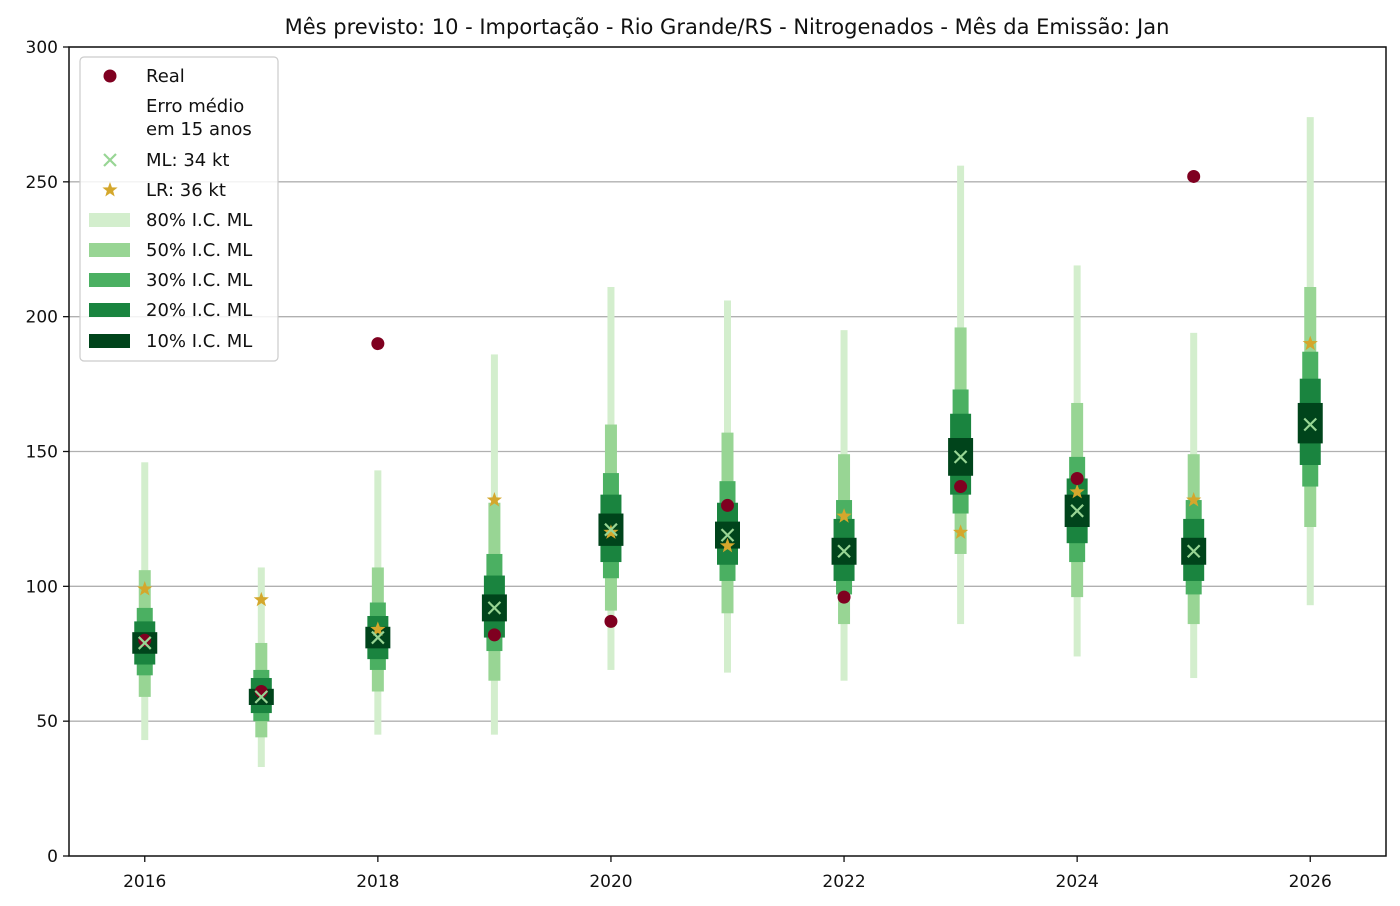  What do you see at coordinates (261, 599) in the screenshot?
I see `lr-point-2017` at bounding box center [261, 599].